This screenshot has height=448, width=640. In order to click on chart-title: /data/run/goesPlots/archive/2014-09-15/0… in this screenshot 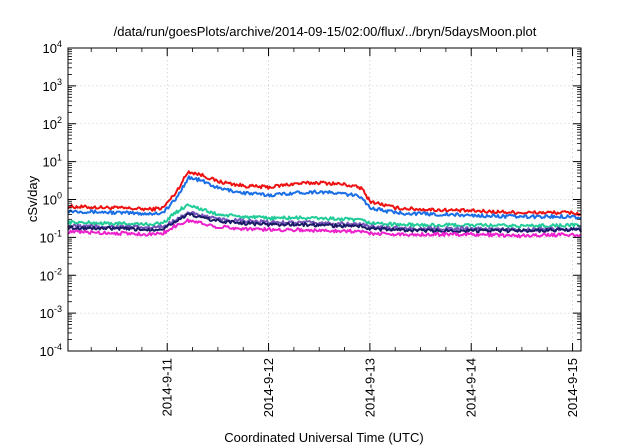, I will do `click(325, 31)`.